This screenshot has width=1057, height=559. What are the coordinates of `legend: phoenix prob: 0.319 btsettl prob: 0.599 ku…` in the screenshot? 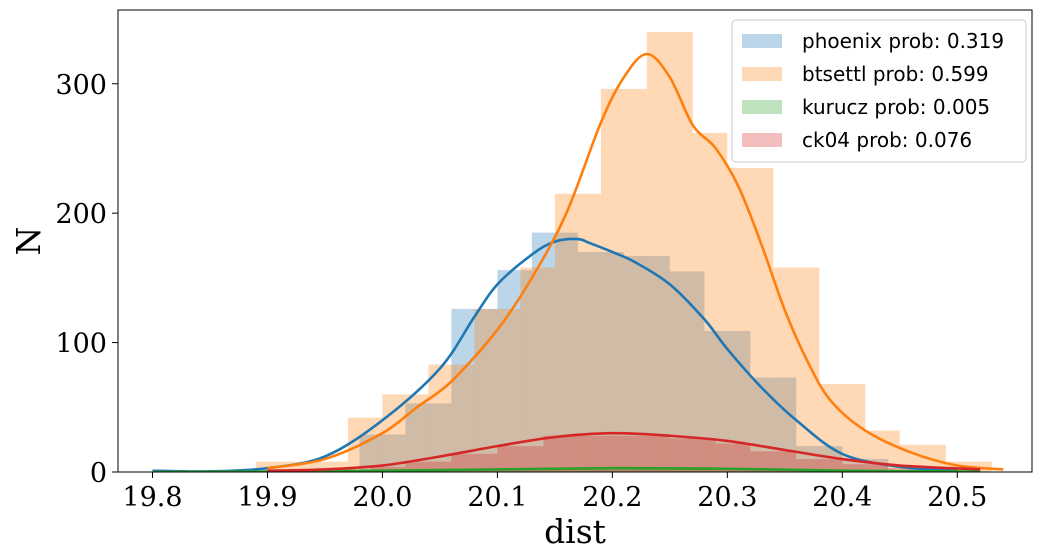 It's located at (879, 91).